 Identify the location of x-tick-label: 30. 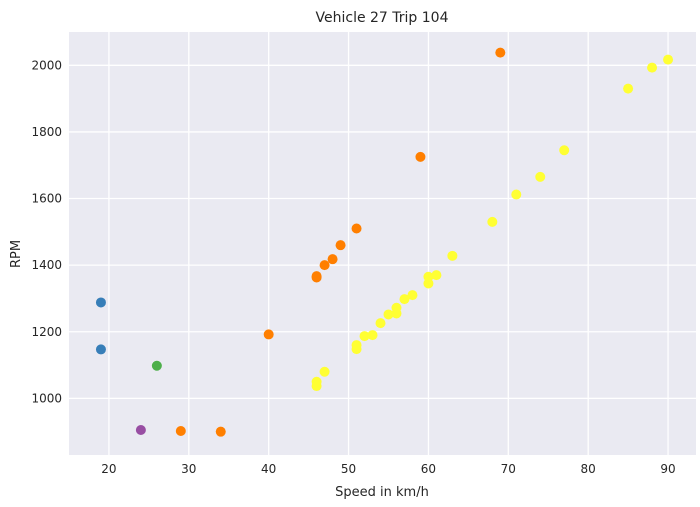
(188, 469).